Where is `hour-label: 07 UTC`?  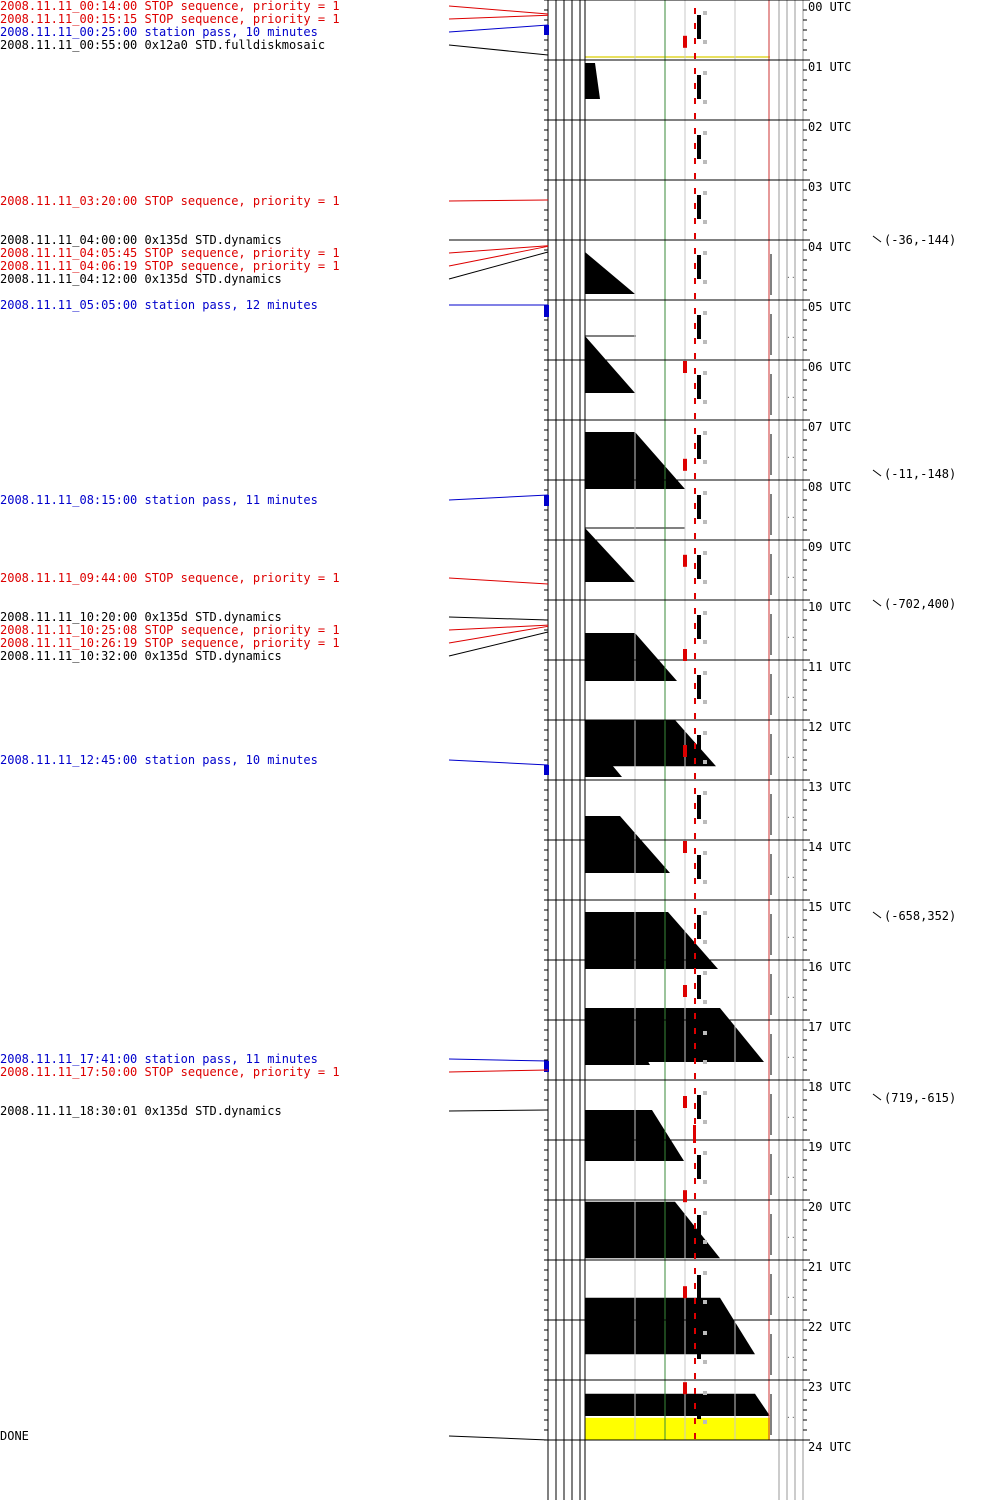
hour-label: 07 UTC is located at coordinates (829, 427).